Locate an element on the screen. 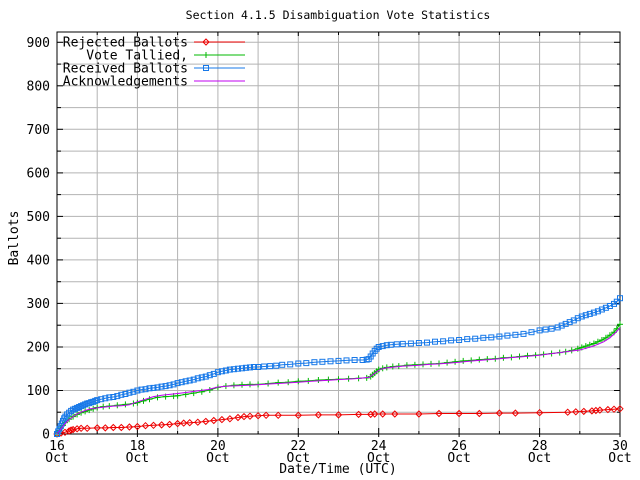 This screenshot has width=640, height=480. y-axis-label: Ballots is located at coordinates (14, 238).